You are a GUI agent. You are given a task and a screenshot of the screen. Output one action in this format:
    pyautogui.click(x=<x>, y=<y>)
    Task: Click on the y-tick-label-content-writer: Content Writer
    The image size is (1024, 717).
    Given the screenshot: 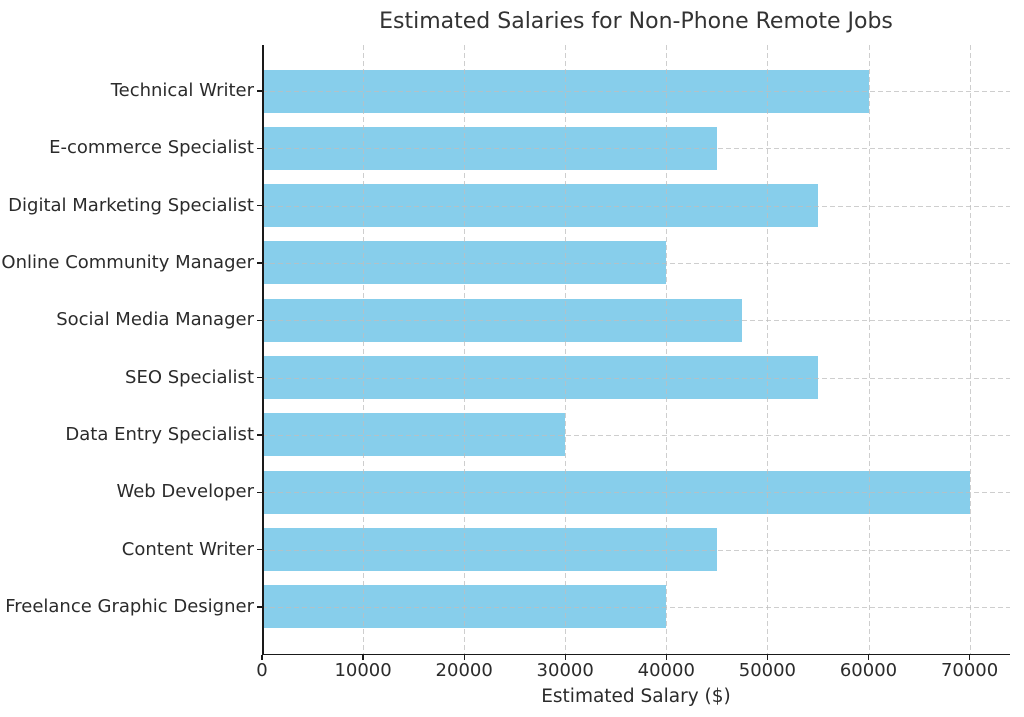 What is the action you would take?
    pyautogui.click(x=187, y=549)
    